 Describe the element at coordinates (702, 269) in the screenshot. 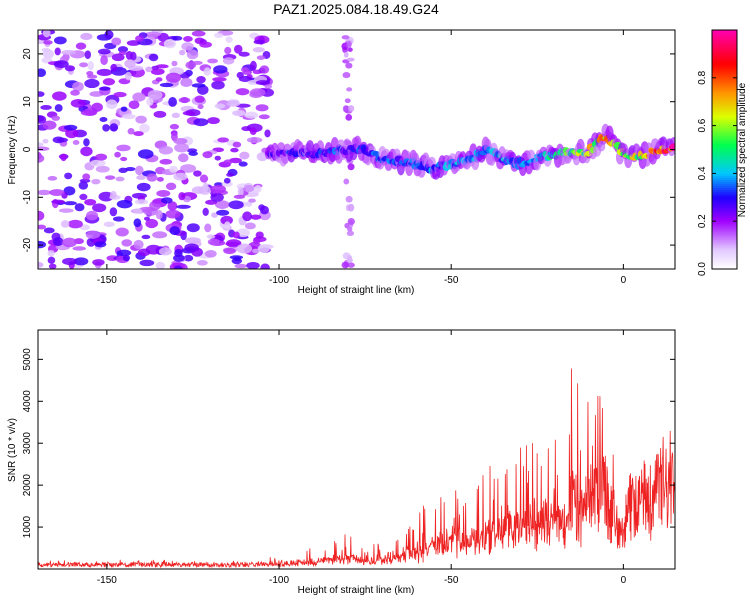

I see `colorbar-tick-label: 0.0` at that location.